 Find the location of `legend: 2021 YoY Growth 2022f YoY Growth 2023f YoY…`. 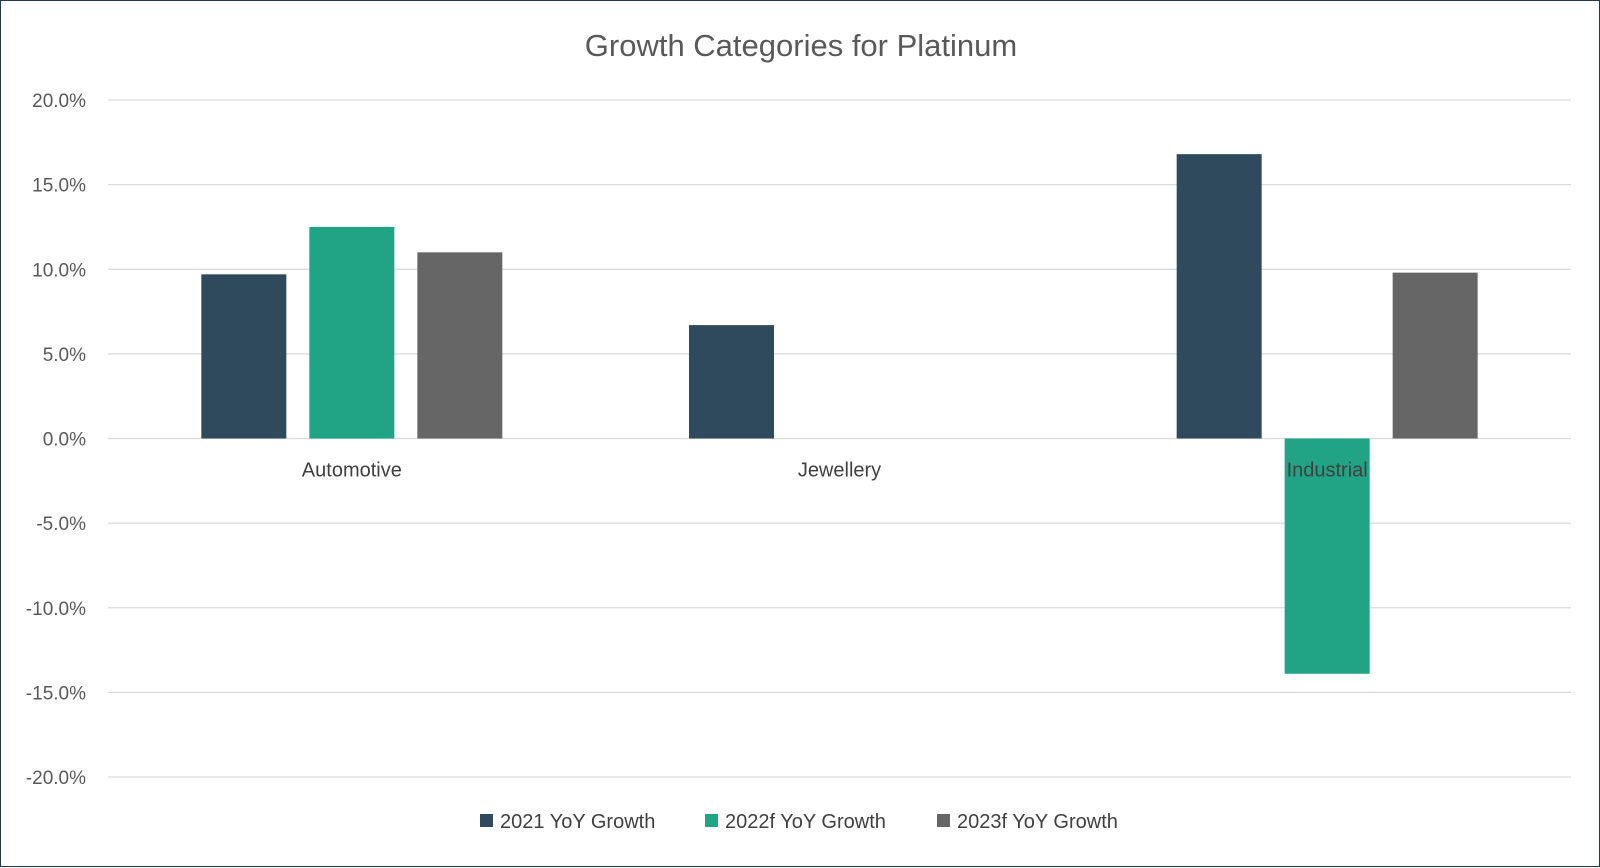

legend: 2021 YoY Growth 2022f YoY Growth 2023f YoY… is located at coordinates (799, 822).